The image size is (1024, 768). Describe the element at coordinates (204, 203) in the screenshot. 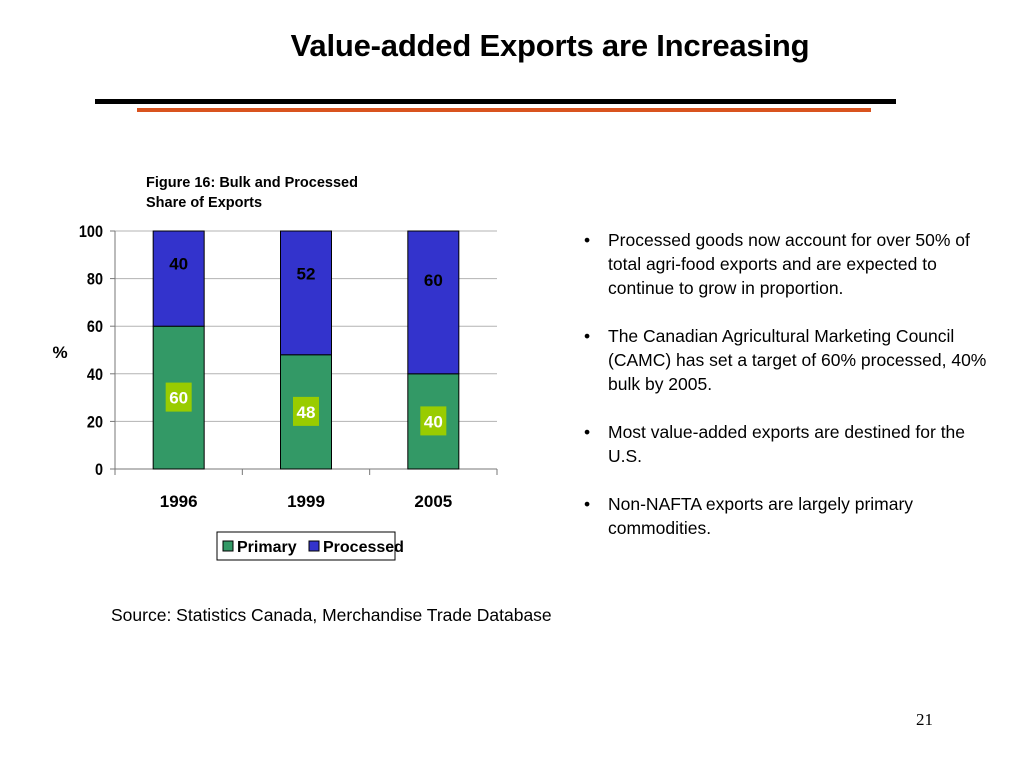

I see `figure-caption-line-2: Share of Exports` at that location.